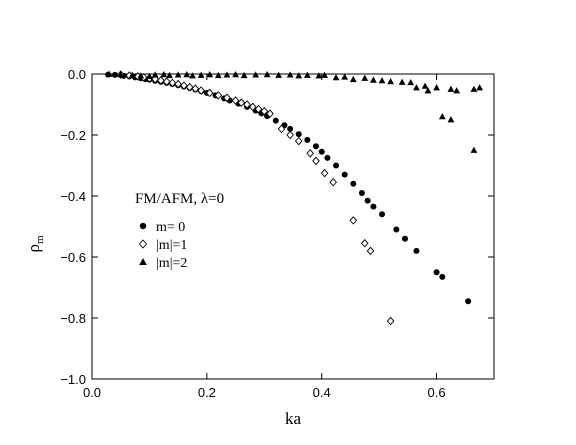  What do you see at coordinates (143, 226) in the screenshot?
I see `legend-marker-m0` at bounding box center [143, 226].